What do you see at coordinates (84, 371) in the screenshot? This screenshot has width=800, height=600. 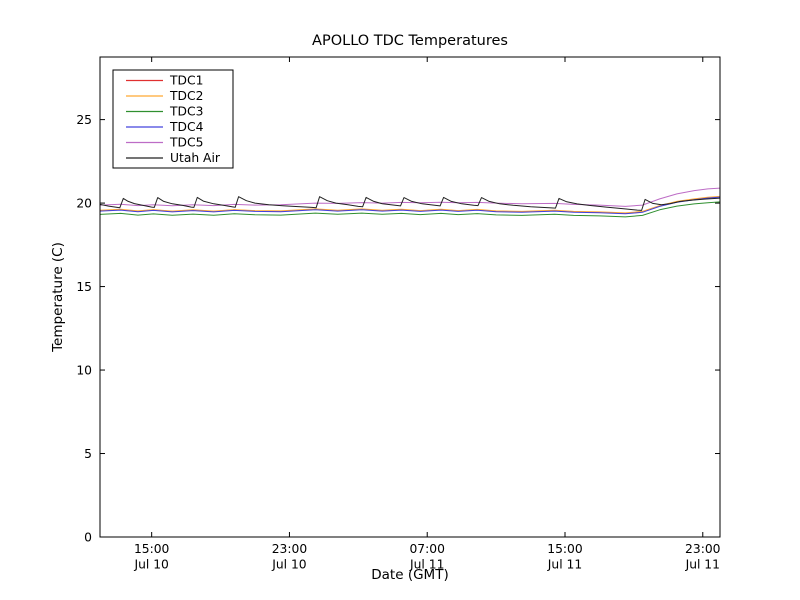 I see `y-tick-label: 10` at bounding box center [84, 371].